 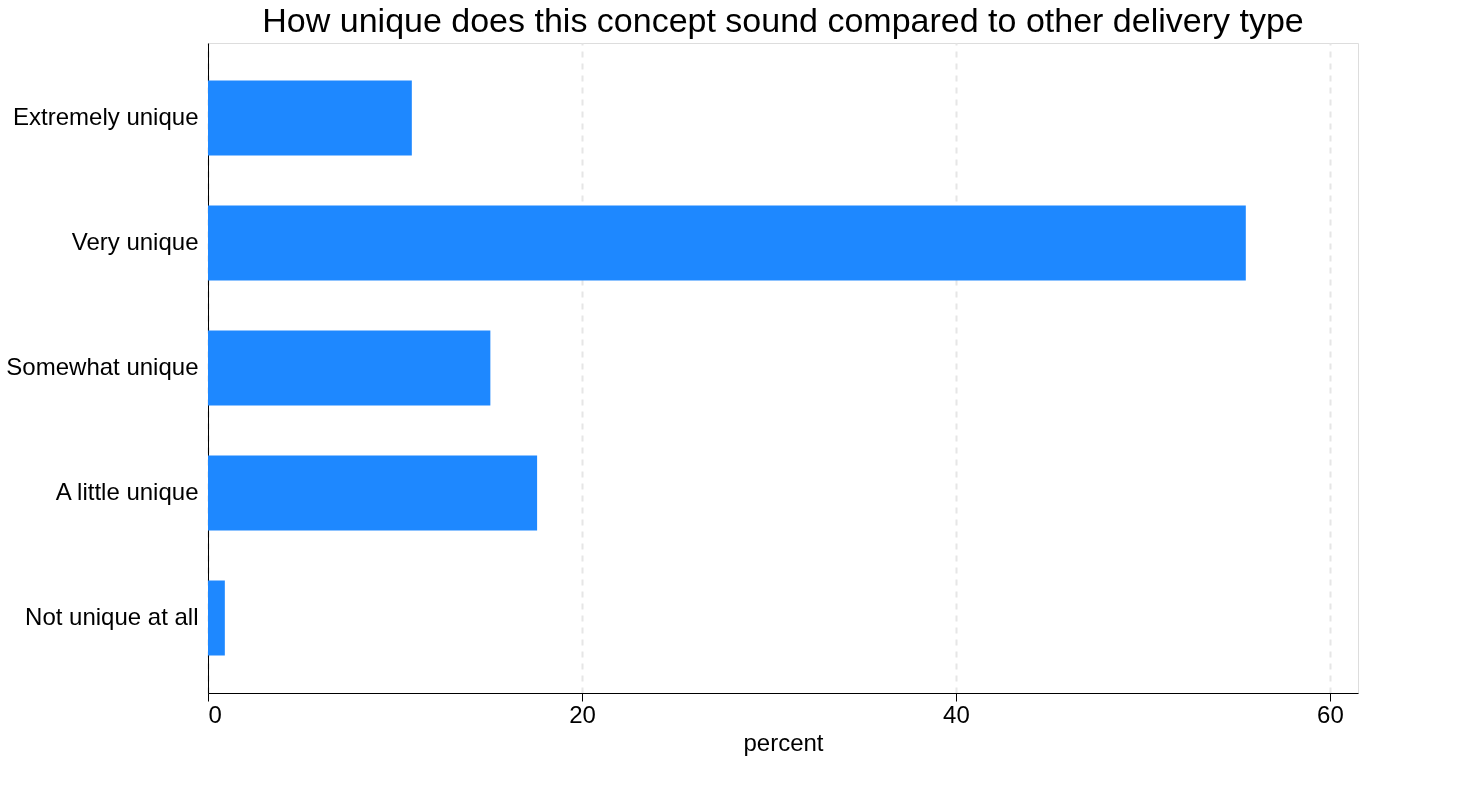 I want to click on y-tick-label: Extremely unique, so click(x=106, y=116).